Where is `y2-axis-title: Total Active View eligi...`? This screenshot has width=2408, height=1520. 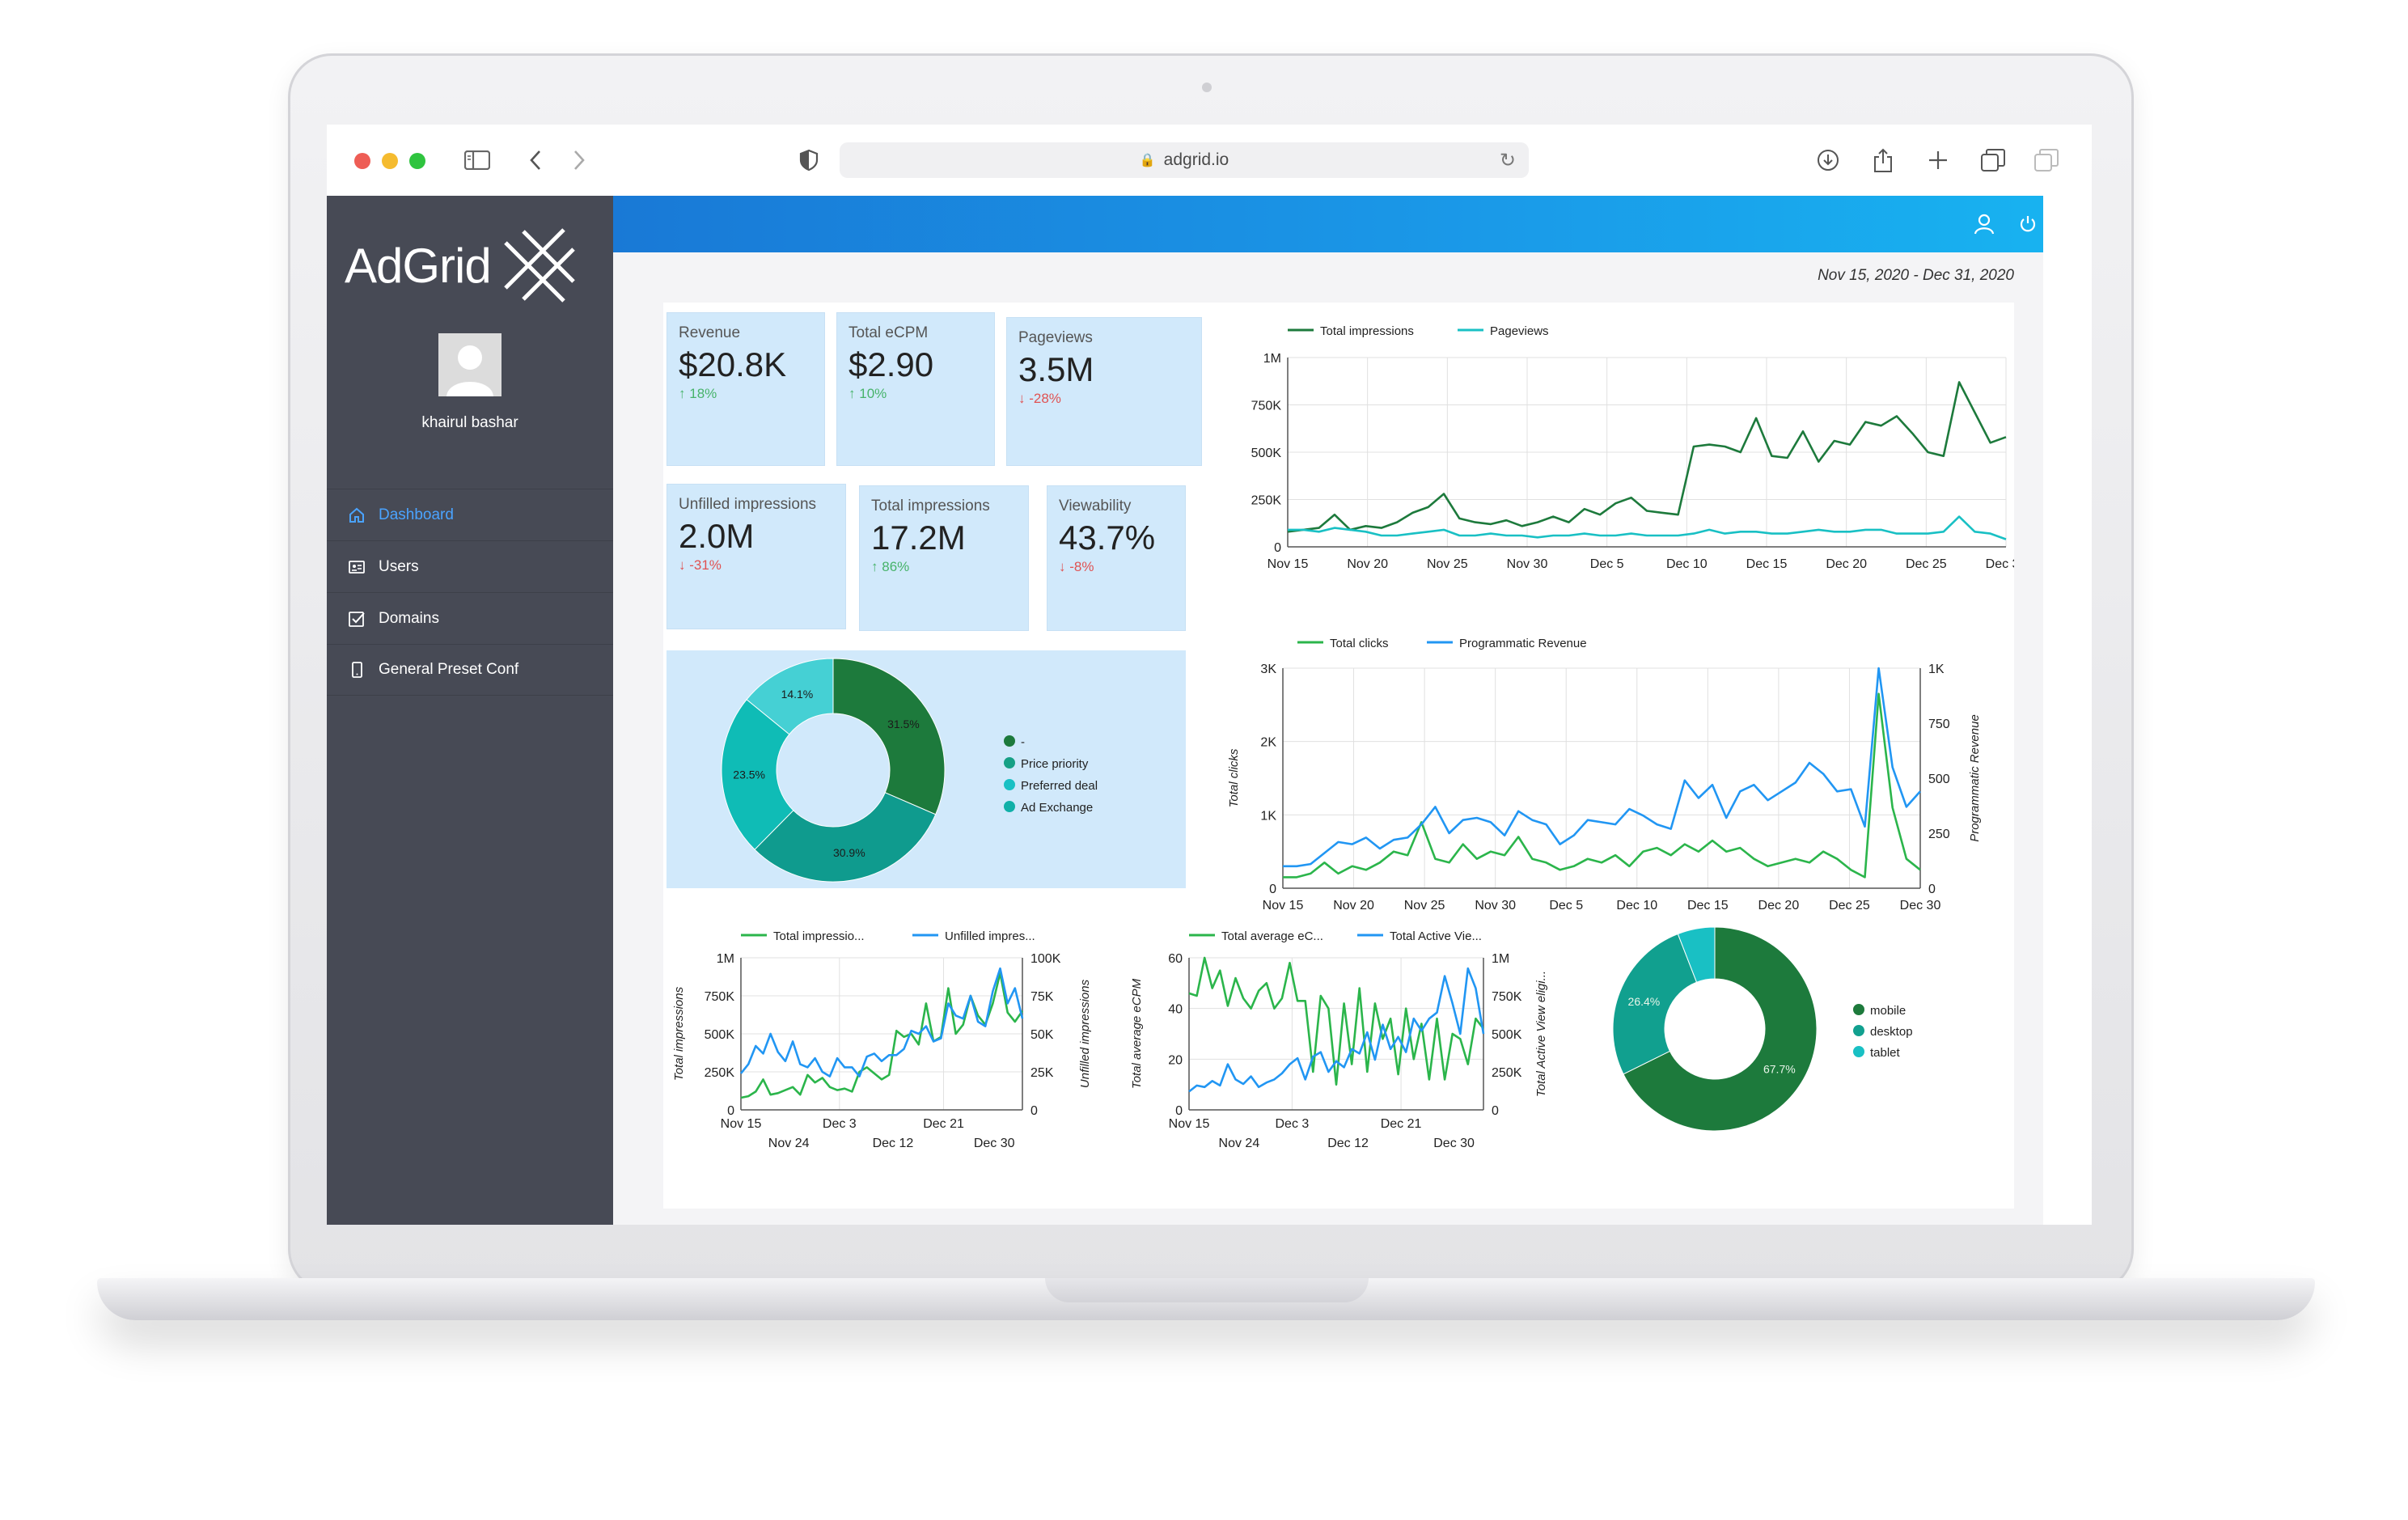
y2-axis-title: Total Active View eligi... is located at coordinates (1541, 1034).